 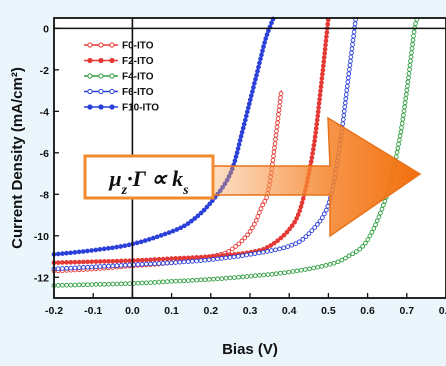 What do you see at coordinates (442, 311) in the screenshot?
I see `x-tick-label: 0.8` at bounding box center [442, 311].